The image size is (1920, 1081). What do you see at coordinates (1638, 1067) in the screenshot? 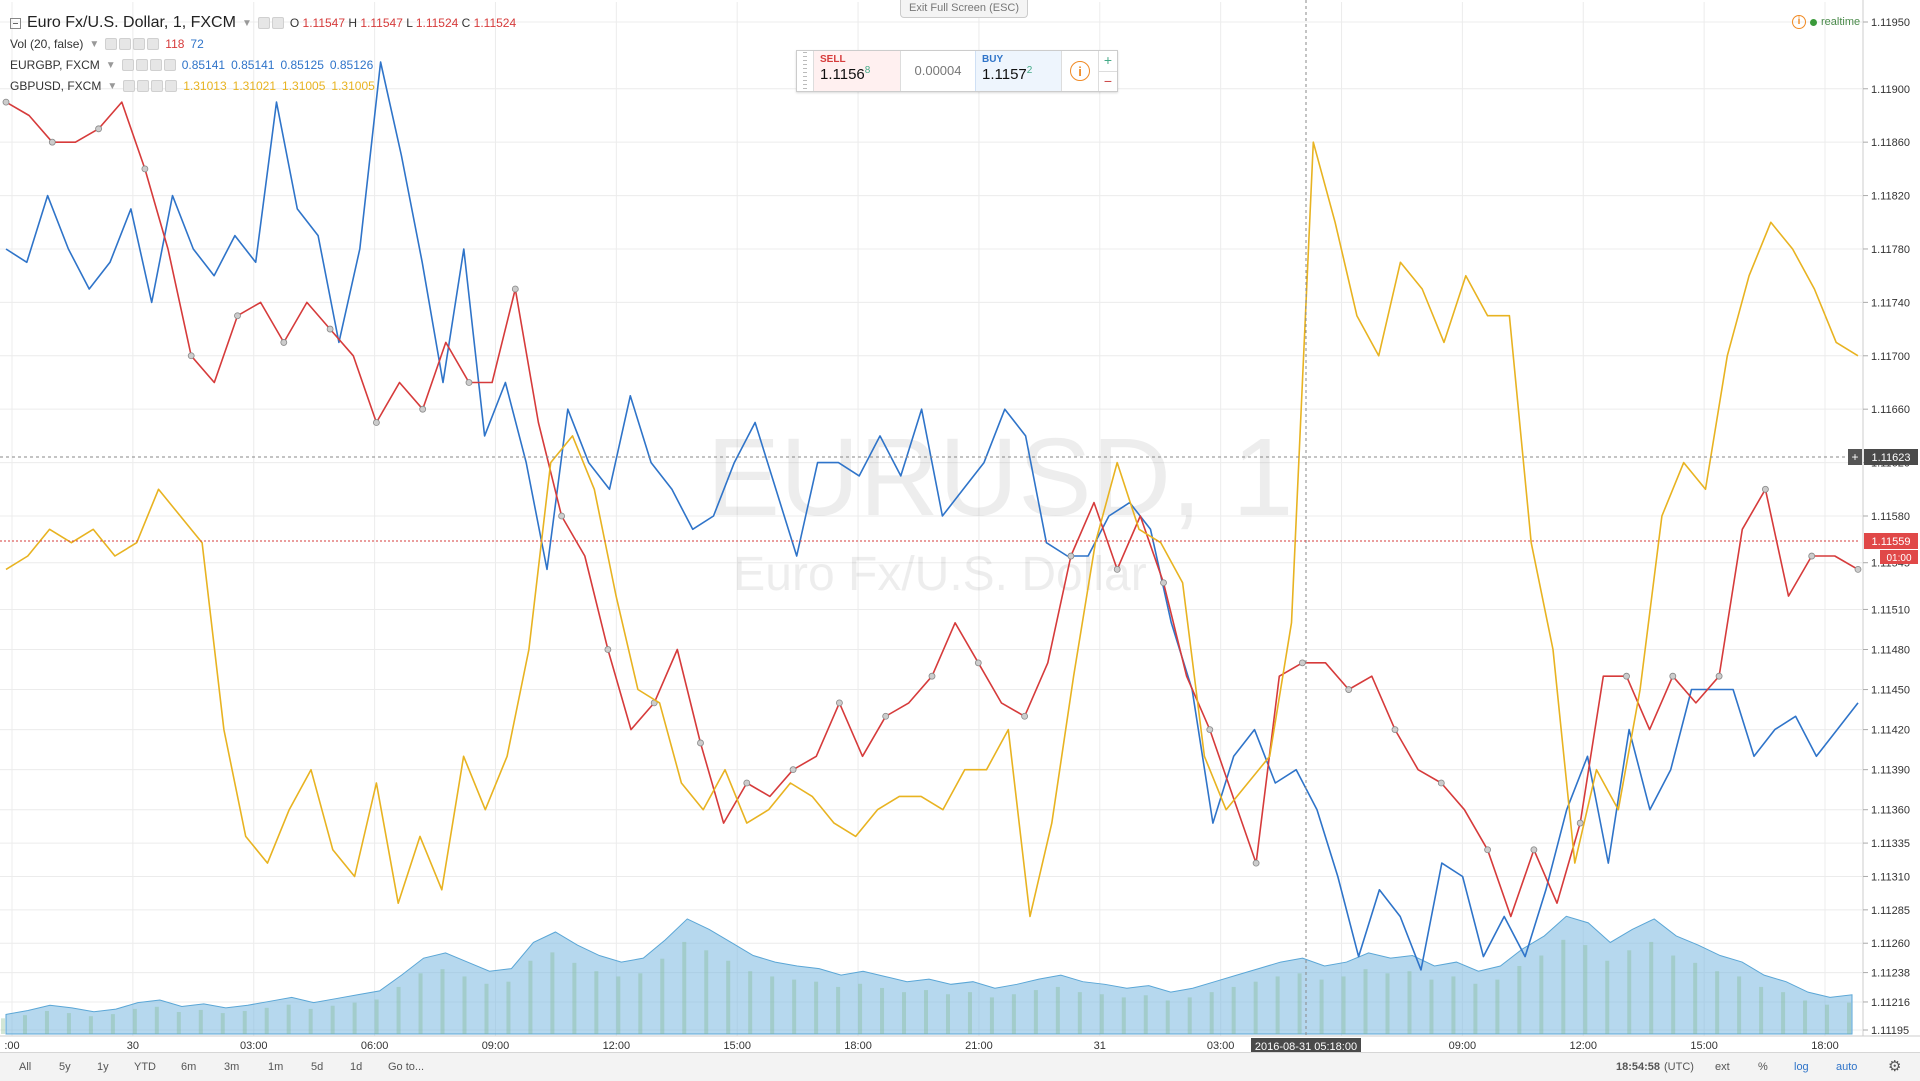
I see `clock-time: 18:54:58` at bounding box center [1638, 1067].